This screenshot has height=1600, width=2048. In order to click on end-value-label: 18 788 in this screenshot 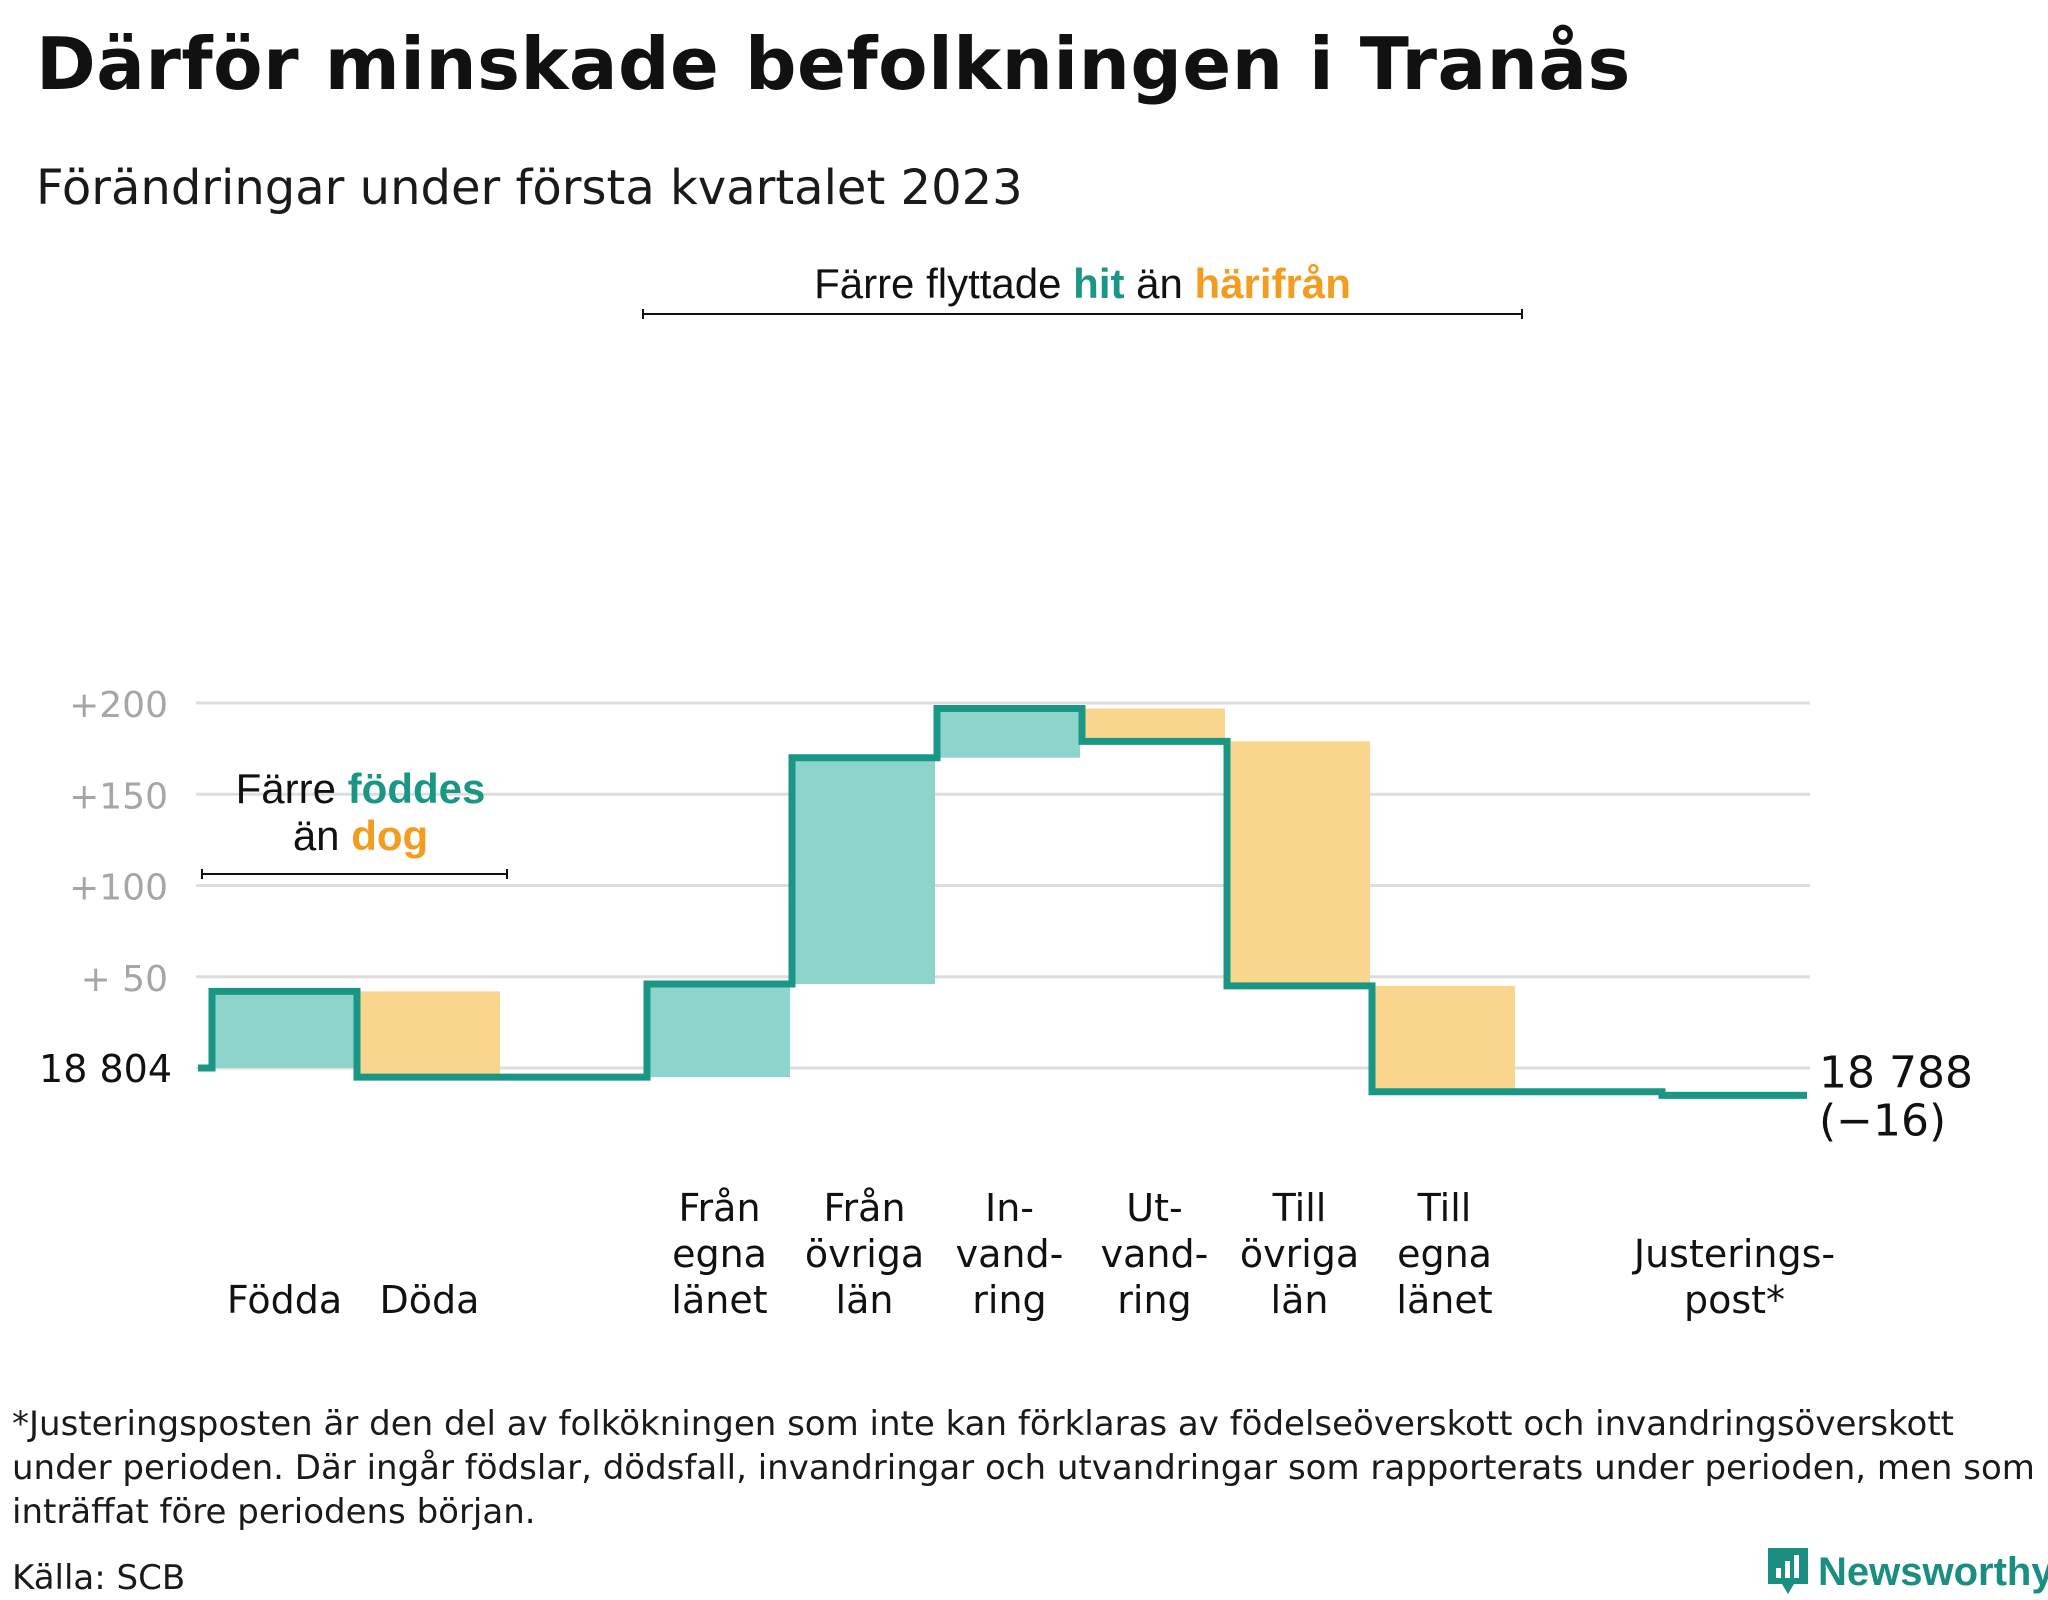, I will do `click(1896, 1072)`.